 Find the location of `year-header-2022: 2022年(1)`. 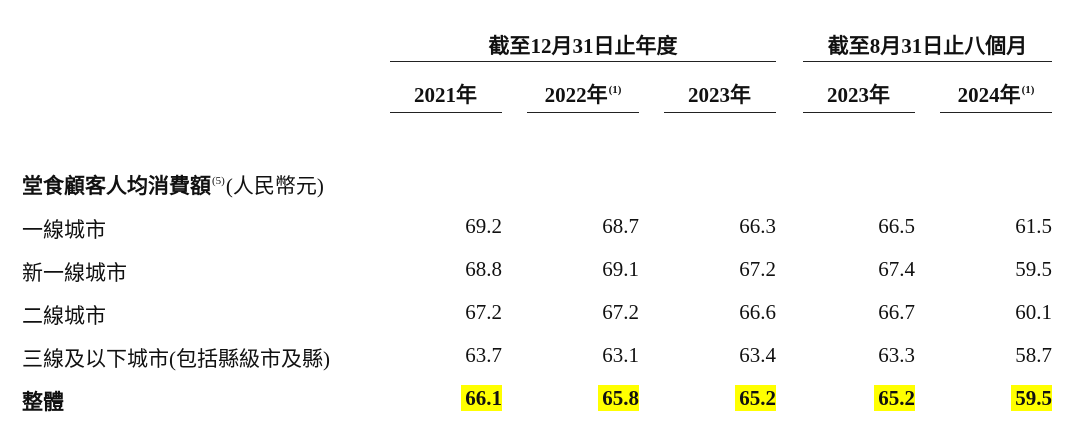

year-header-2022: 2022年(1) is located at coordinates (583, 95).